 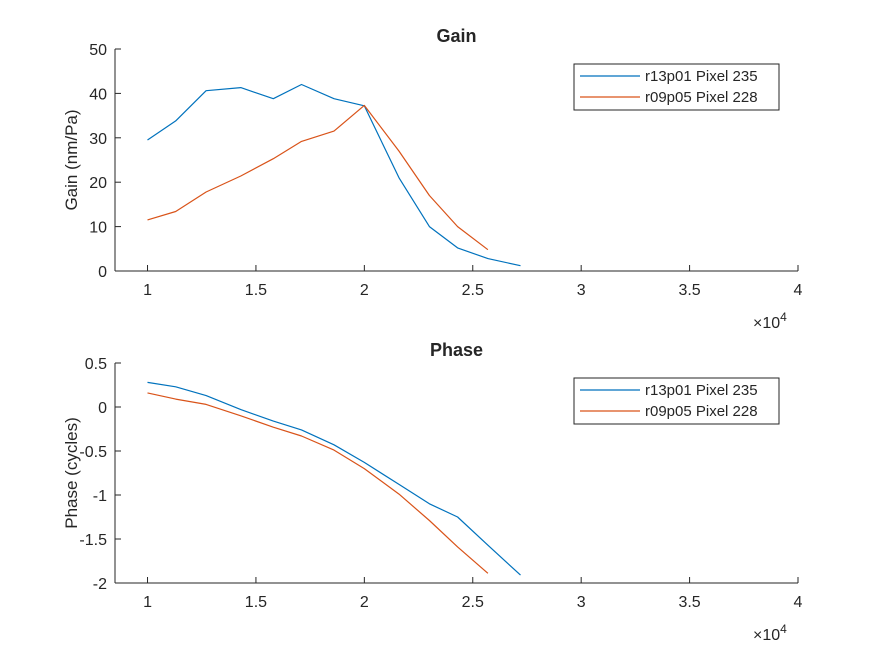 What do you see at coordinates (71, 472) in the screenshot?
I see `y-axis-label: Phase (cycles)` at bounding box center [71, 472].